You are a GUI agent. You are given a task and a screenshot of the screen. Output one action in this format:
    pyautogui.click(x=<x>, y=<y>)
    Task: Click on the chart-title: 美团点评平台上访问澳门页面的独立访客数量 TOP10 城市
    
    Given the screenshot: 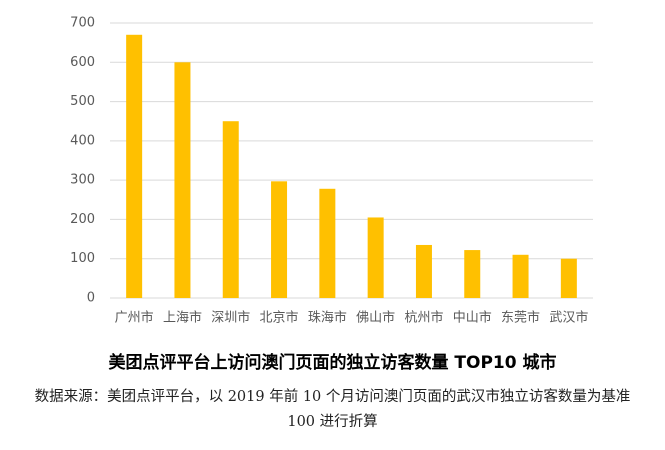 What is the action you would take?
    pyautogui.click(x=332, y=363)
    